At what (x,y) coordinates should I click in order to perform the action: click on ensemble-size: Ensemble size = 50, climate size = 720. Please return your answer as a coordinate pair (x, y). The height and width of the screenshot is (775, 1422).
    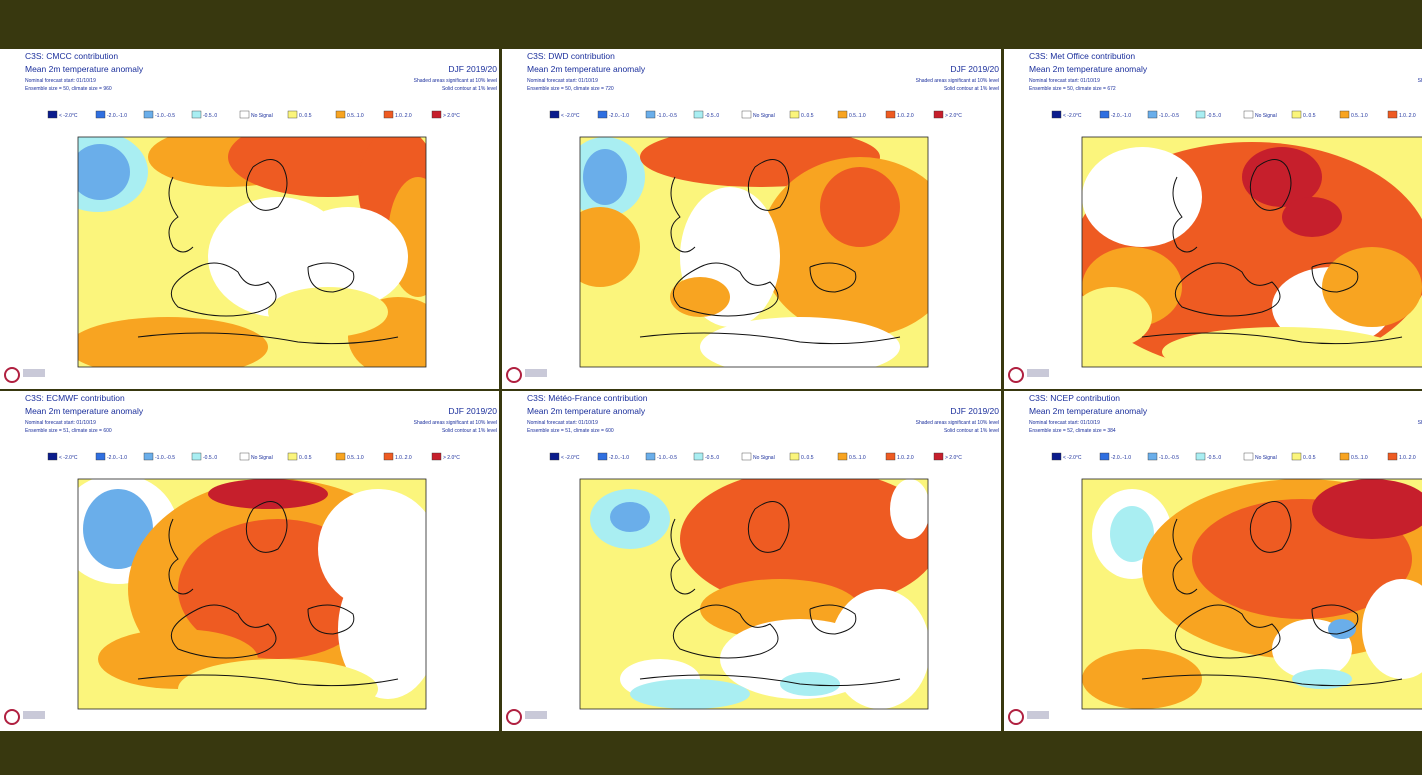
    Looking at the image, I should click on (570, 89).